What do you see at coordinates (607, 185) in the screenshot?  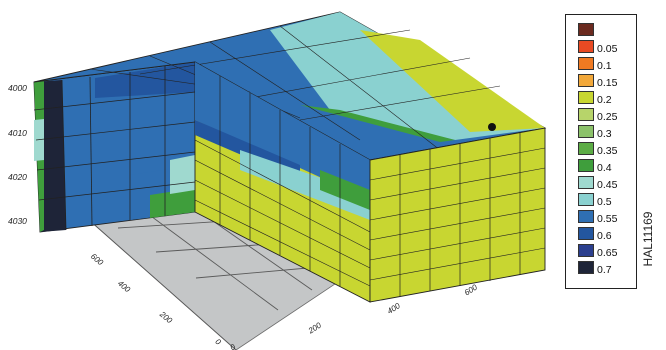 I see `legend-label: 0.45` at bounding box center [607, 185].